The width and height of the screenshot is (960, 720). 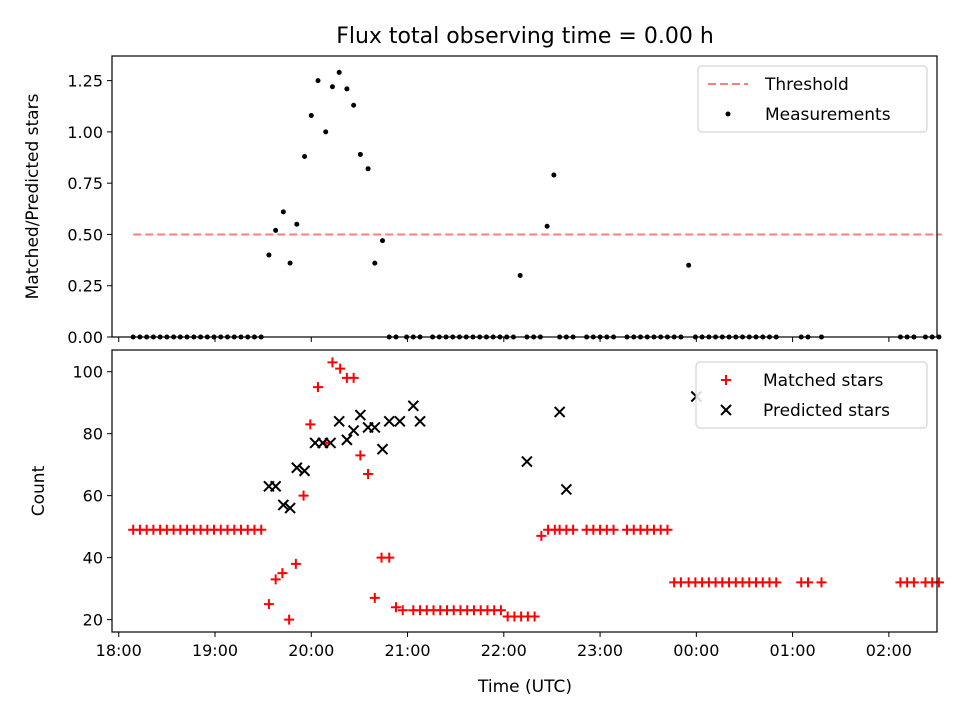 What do you see at coordinates (407, 650) in the screenshot?
I see `x-tick-label: 21:00` at bounding box center [407, 650].